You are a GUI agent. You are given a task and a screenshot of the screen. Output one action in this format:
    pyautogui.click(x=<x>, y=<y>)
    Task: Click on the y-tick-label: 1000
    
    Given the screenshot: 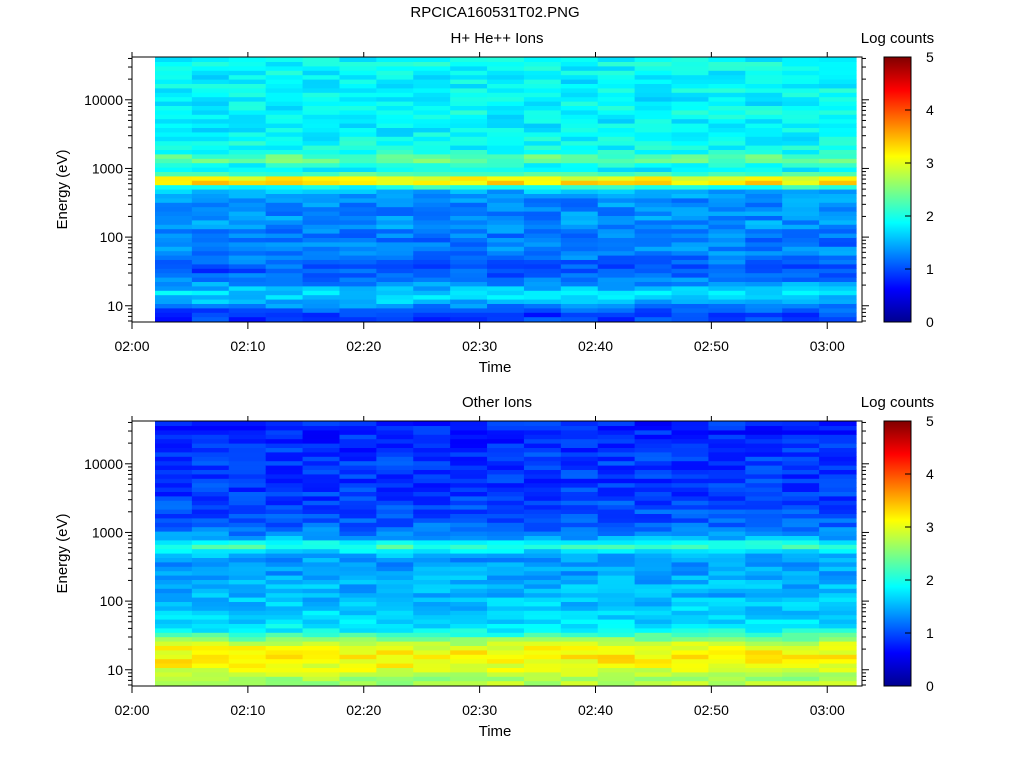 What is the action you would take?
    pyautogui.click(x=107, y=532)
    